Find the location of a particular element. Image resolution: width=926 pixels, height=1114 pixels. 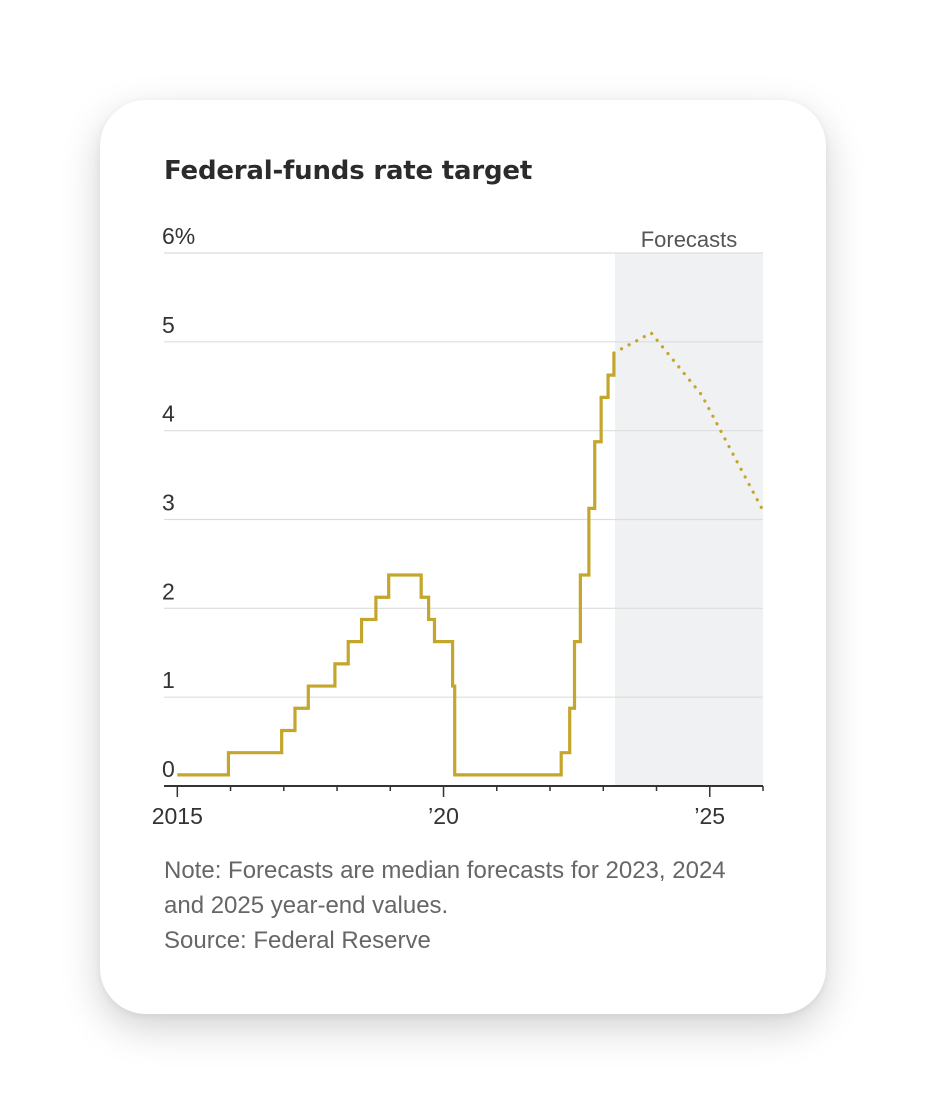

y-tick-label: 1 is located at coordinates (168, 680).